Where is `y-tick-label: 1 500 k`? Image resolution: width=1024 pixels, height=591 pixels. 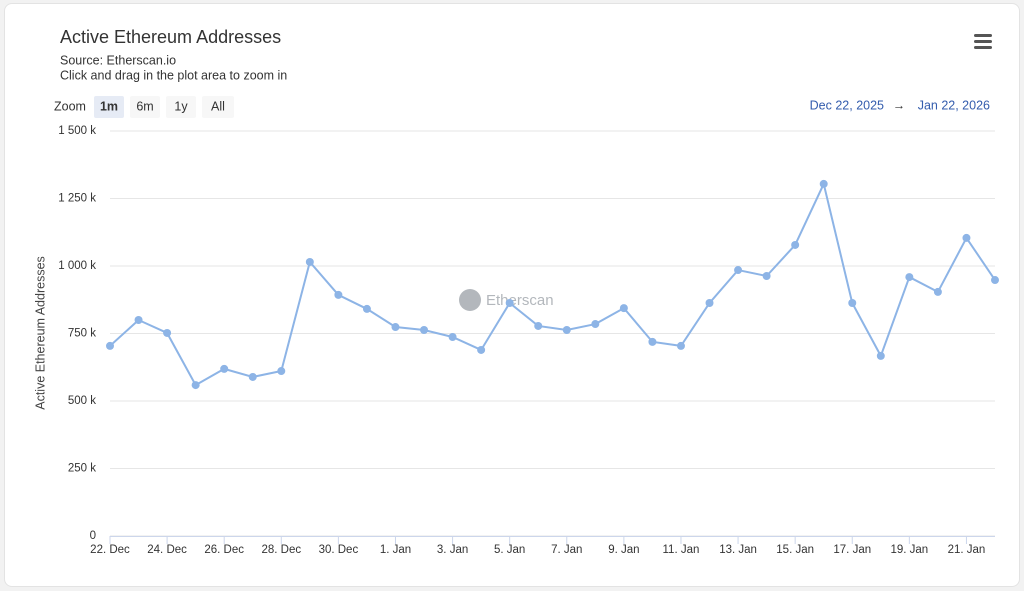
y-tick-label: 1 500 k is located at coordinates (77, 131).